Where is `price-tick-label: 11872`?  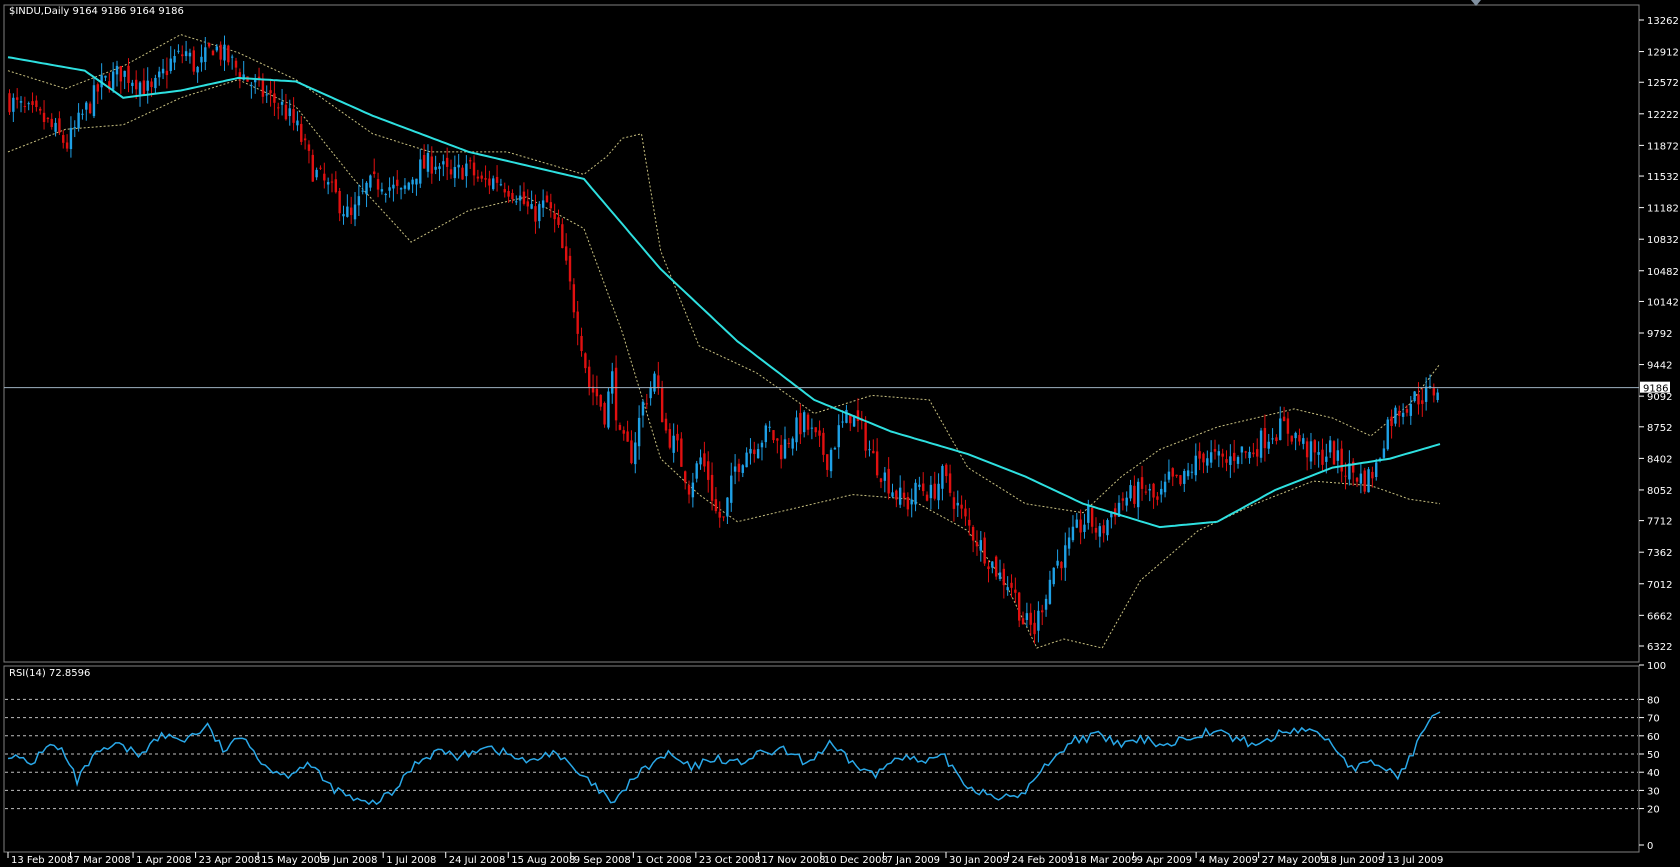
price-tick-label: 11872 is located at coordinates (1663, 146).